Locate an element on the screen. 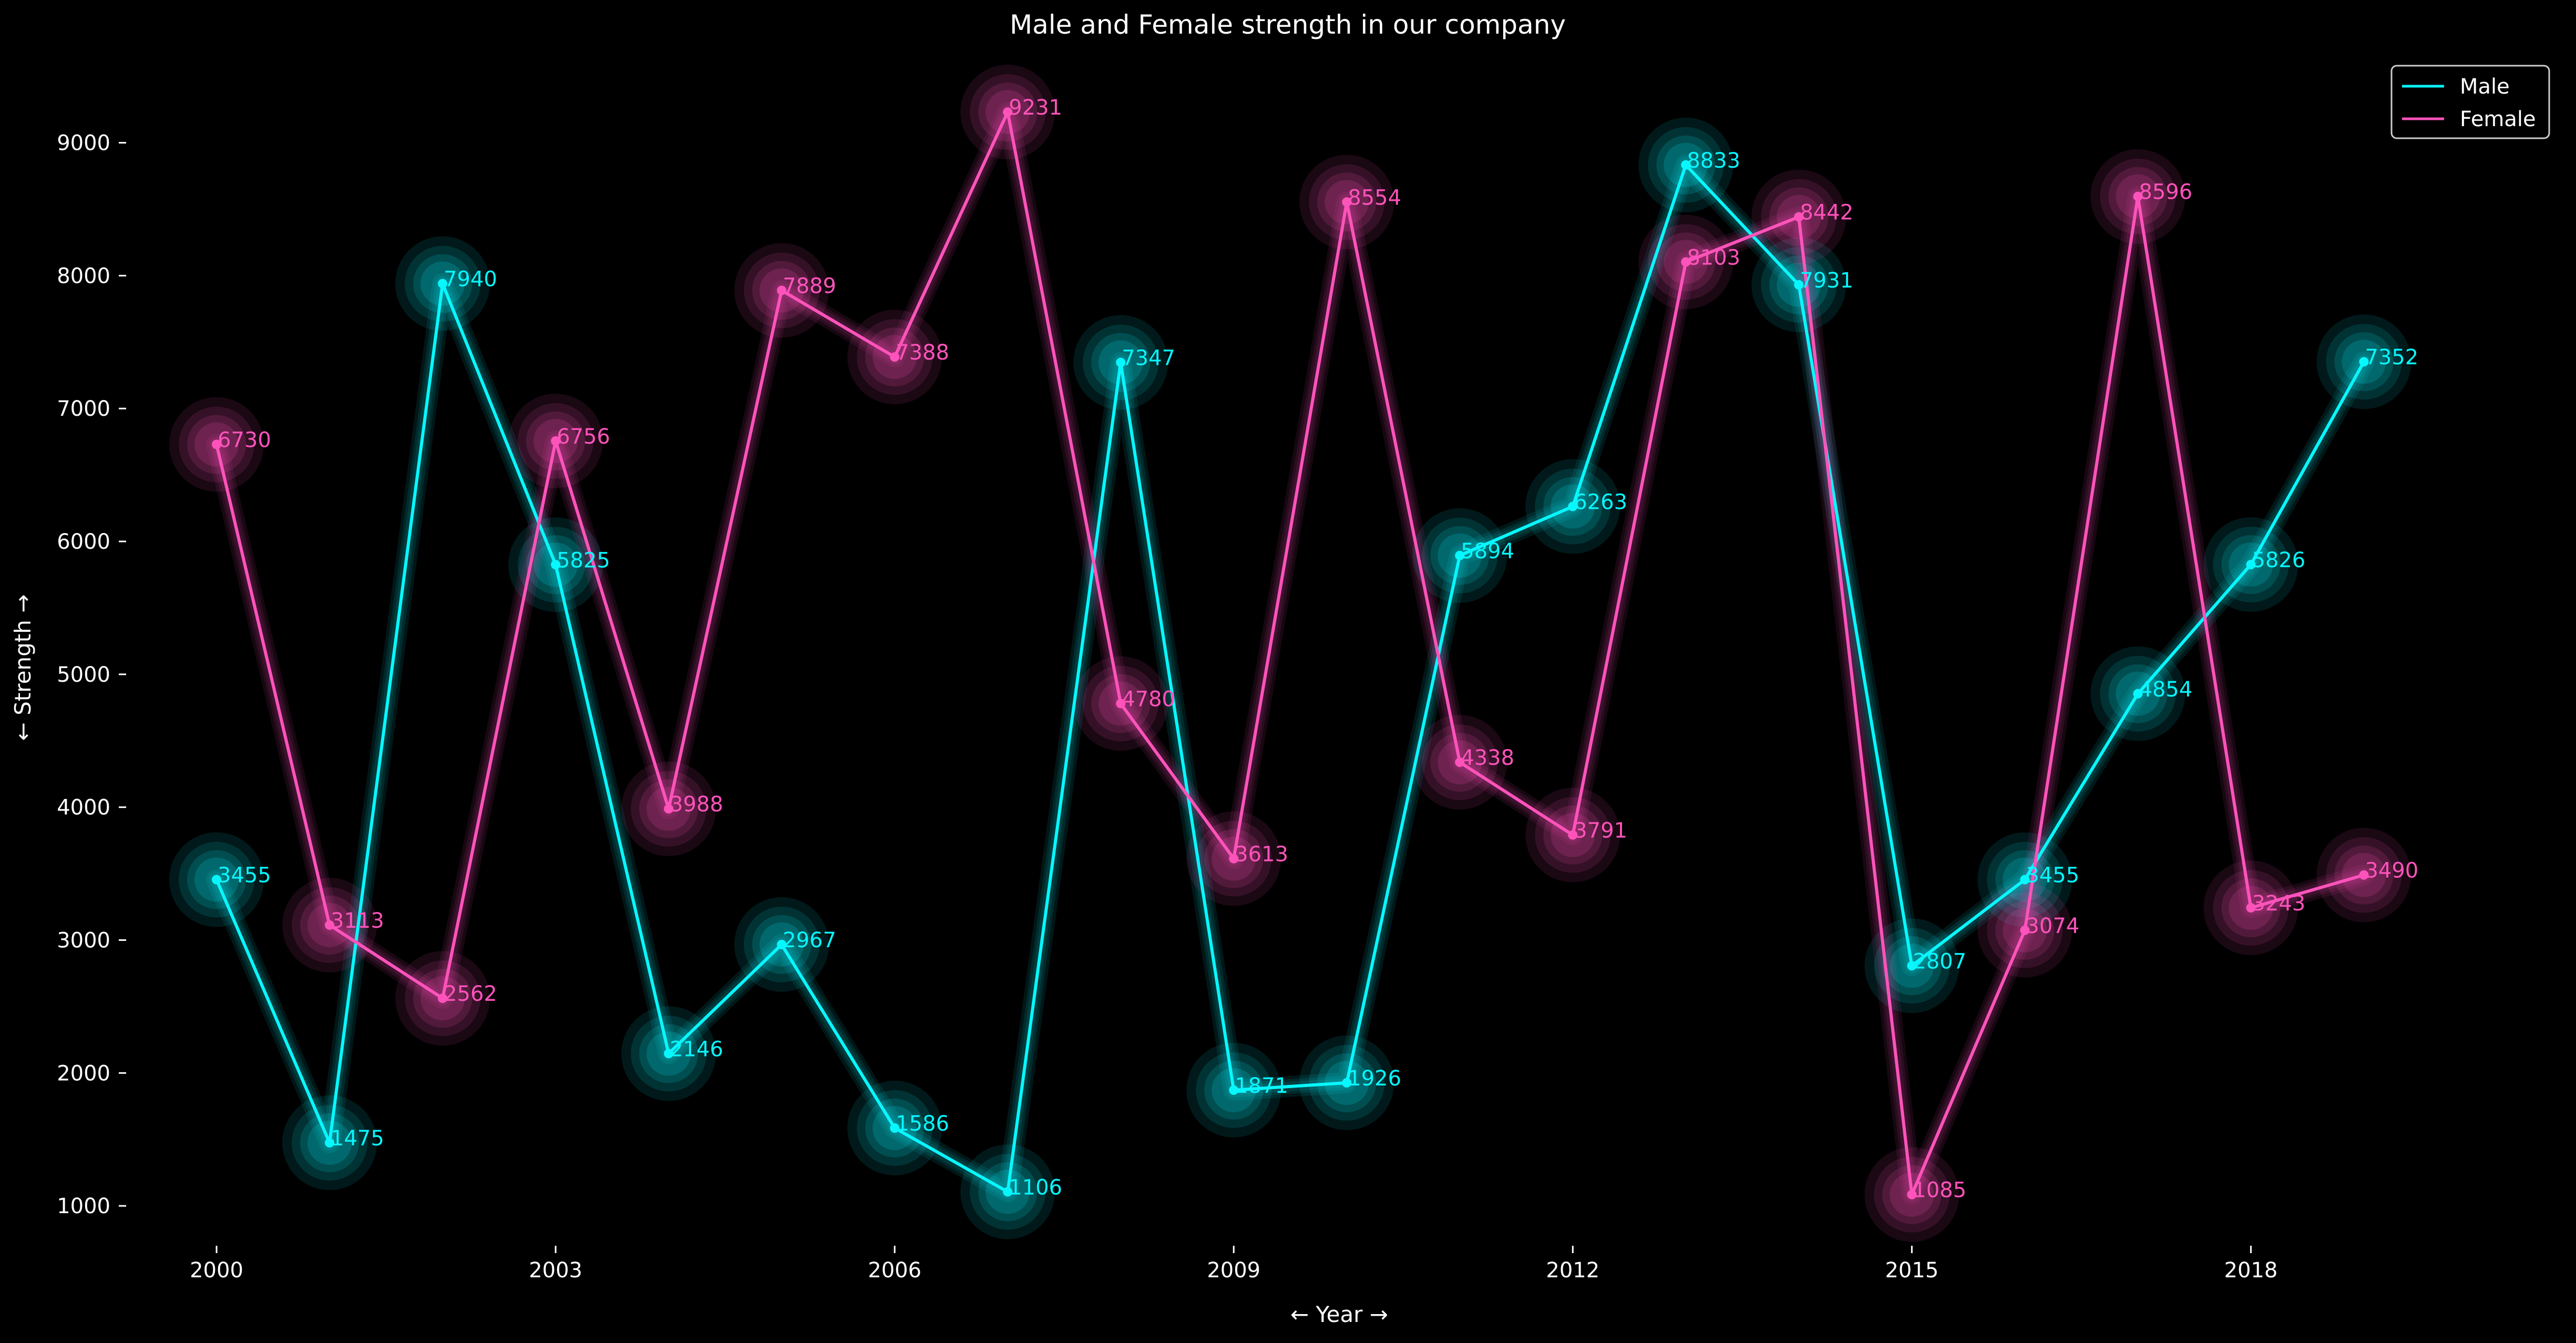  legend-label-male: Male is located at coordinates (2485, 87).